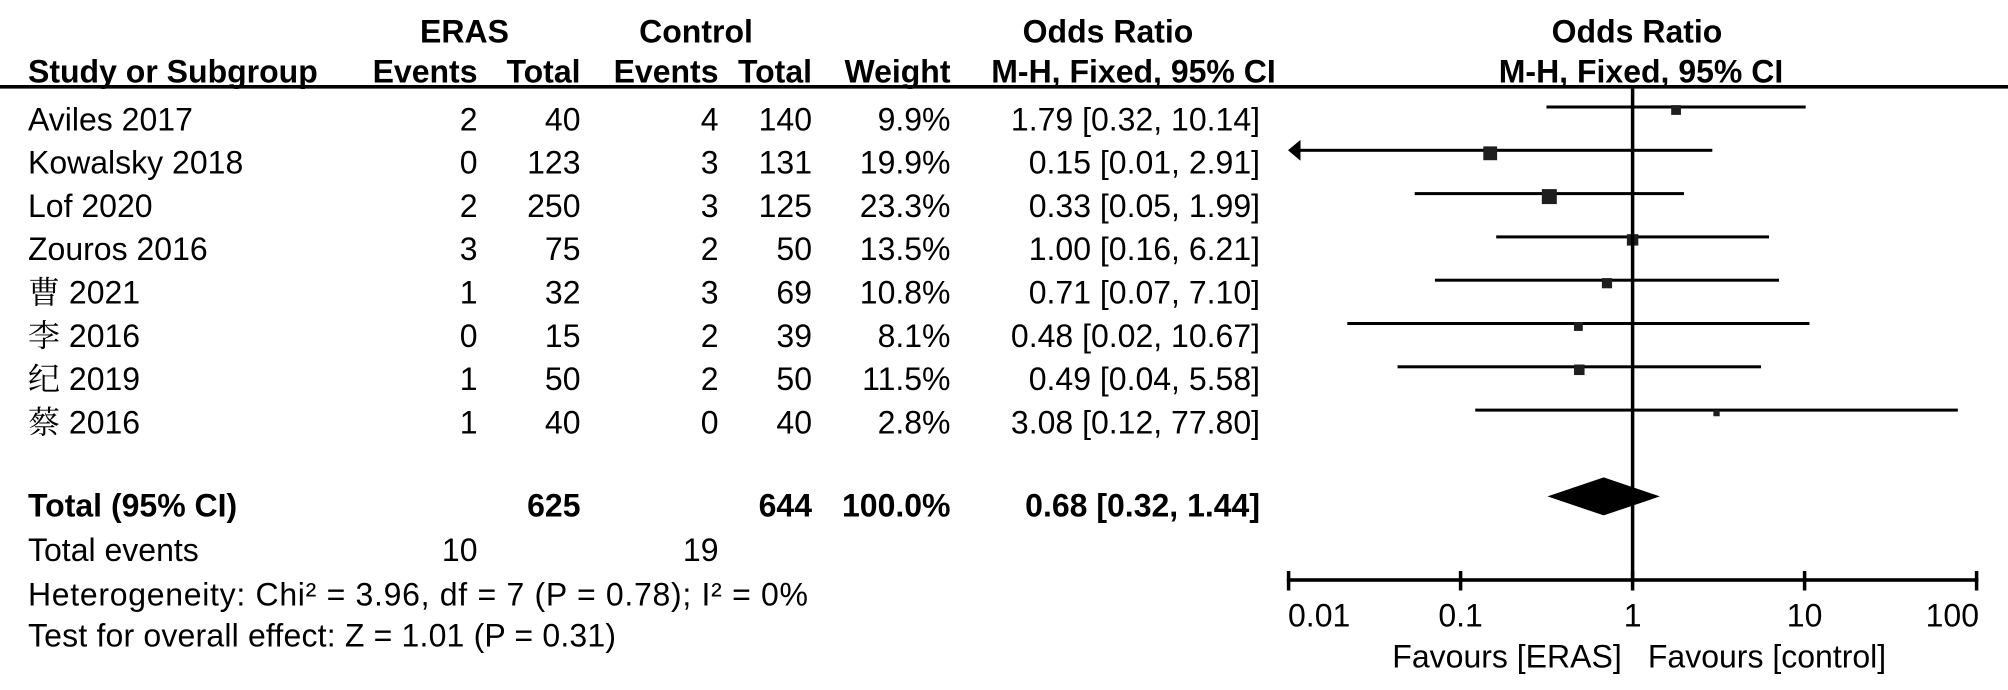 This screenshot has height=690, width=2008. Describe the element at coordinates (563, 293) in the screenshot. I see `svg-text: 32` at that location.